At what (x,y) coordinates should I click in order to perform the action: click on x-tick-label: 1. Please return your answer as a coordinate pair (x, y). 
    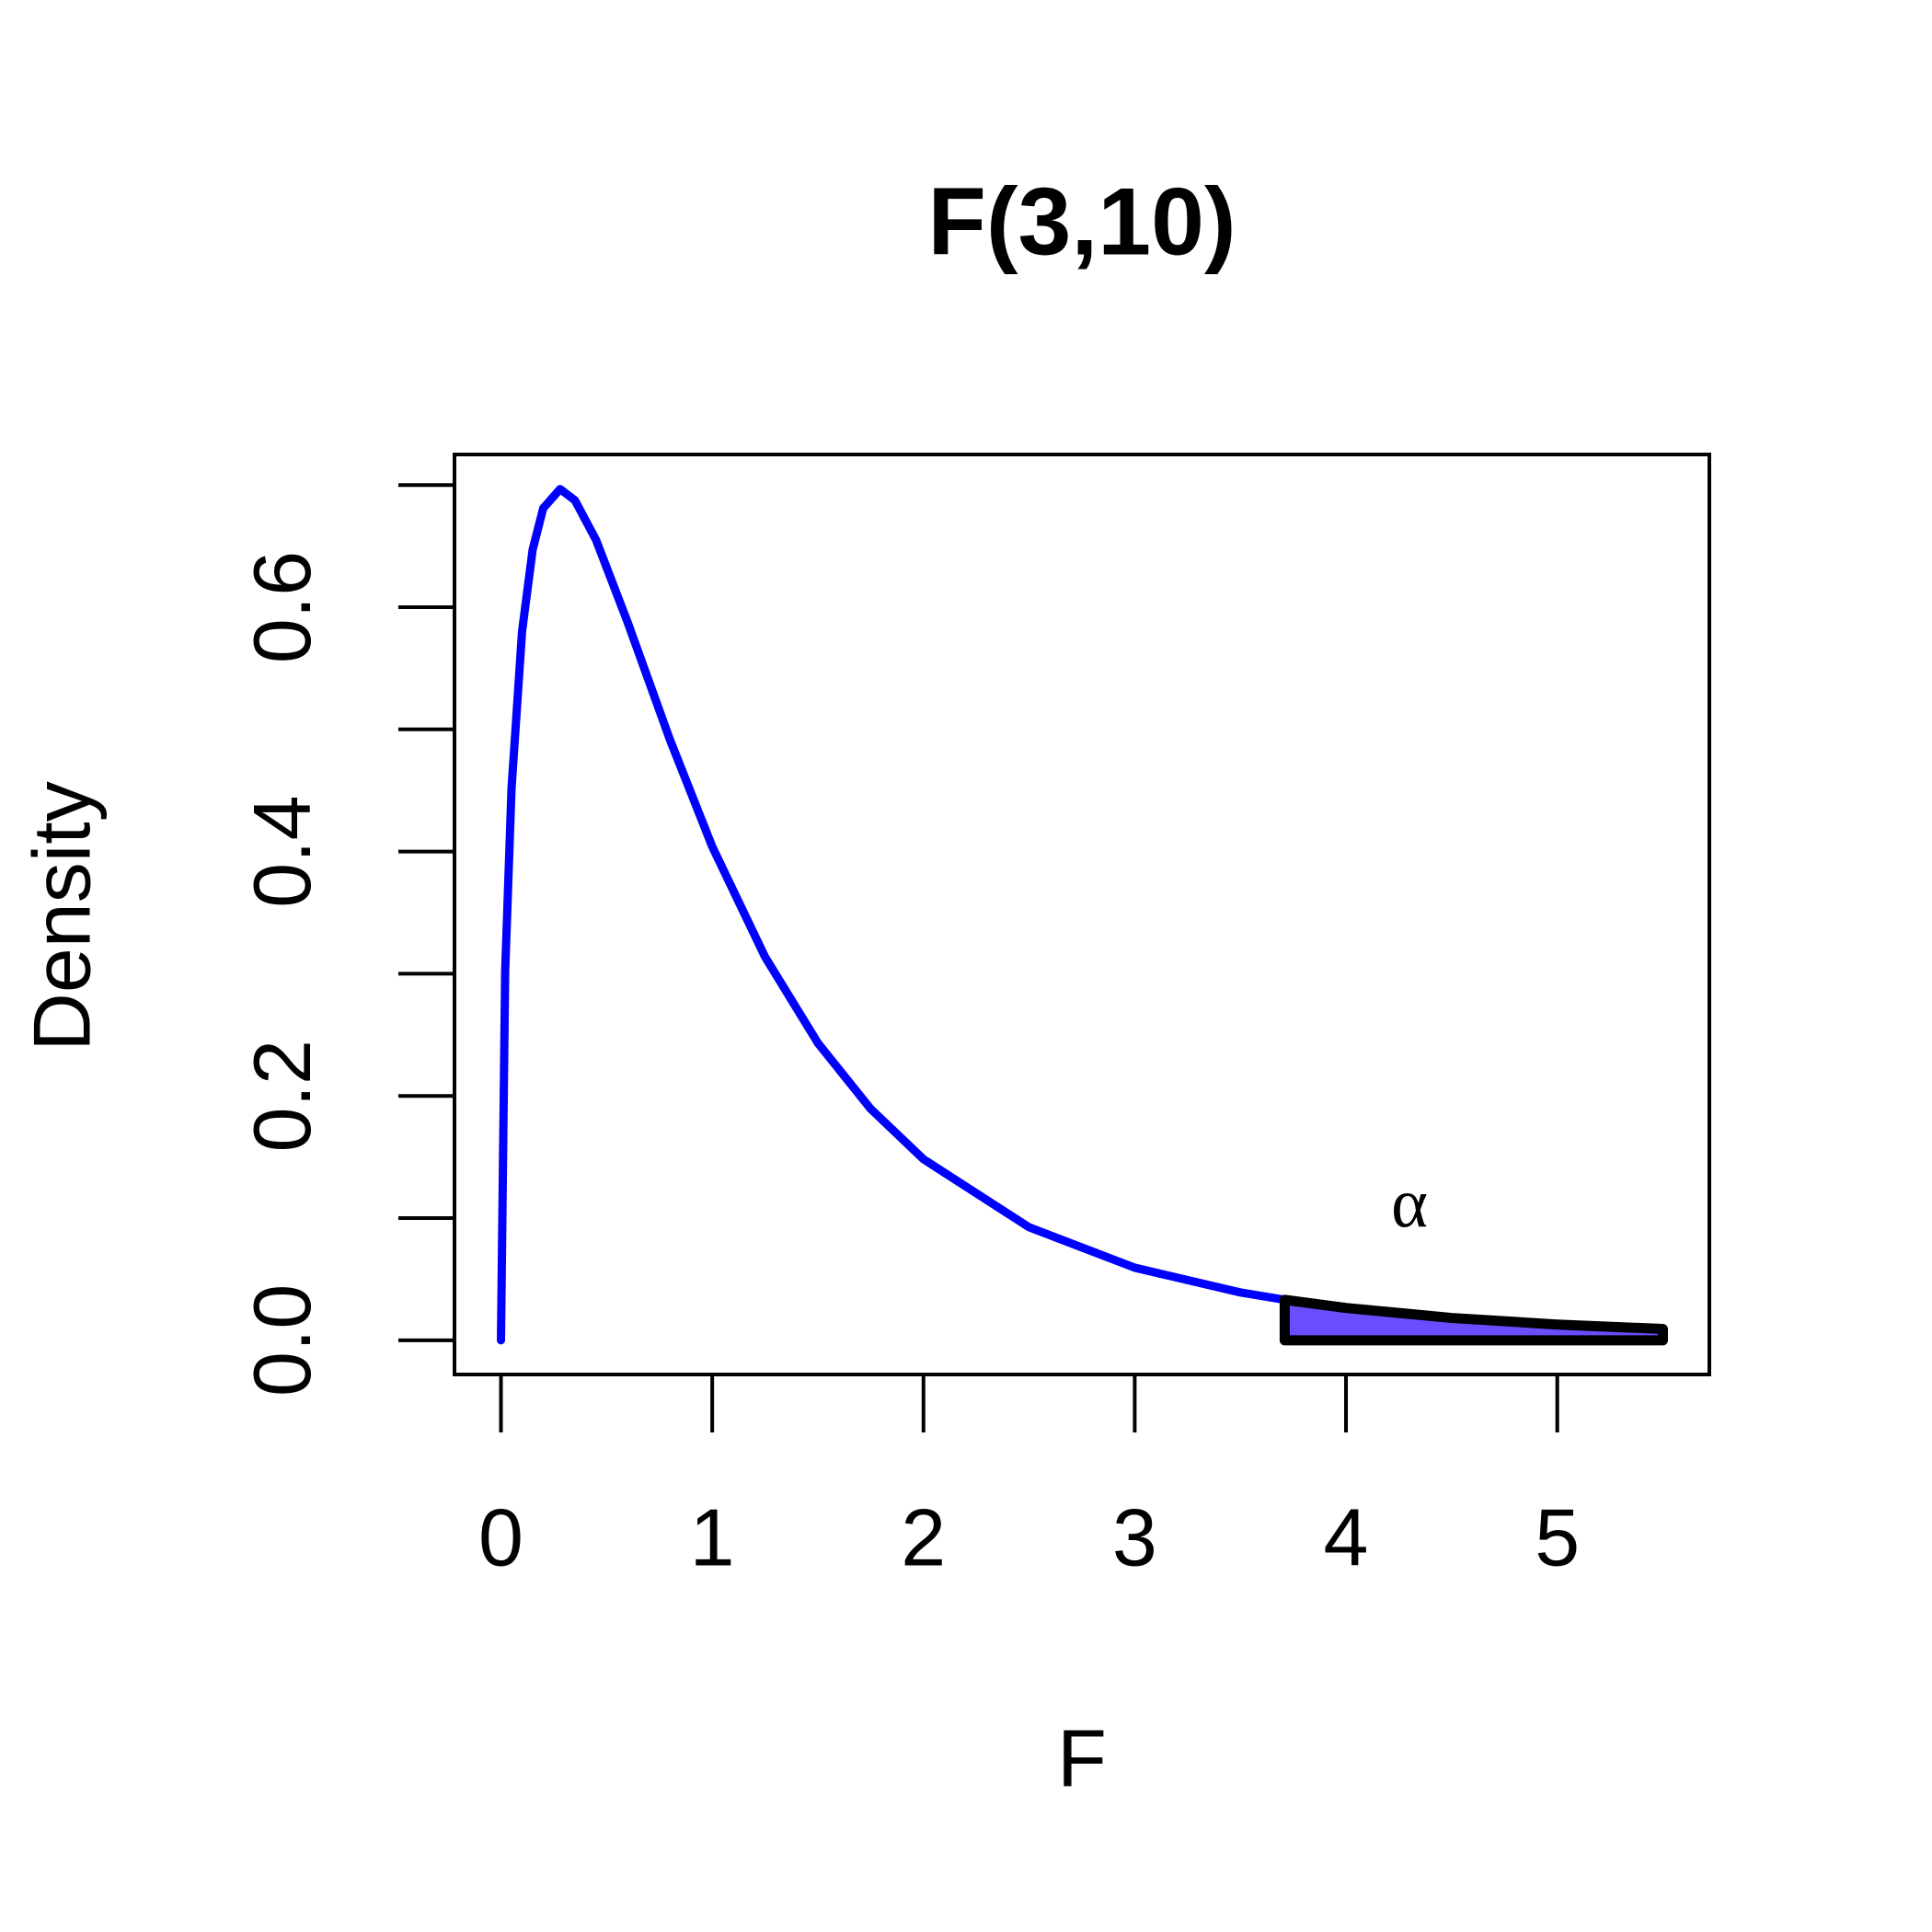
    Looking at the image, I should click on (712, 1536).